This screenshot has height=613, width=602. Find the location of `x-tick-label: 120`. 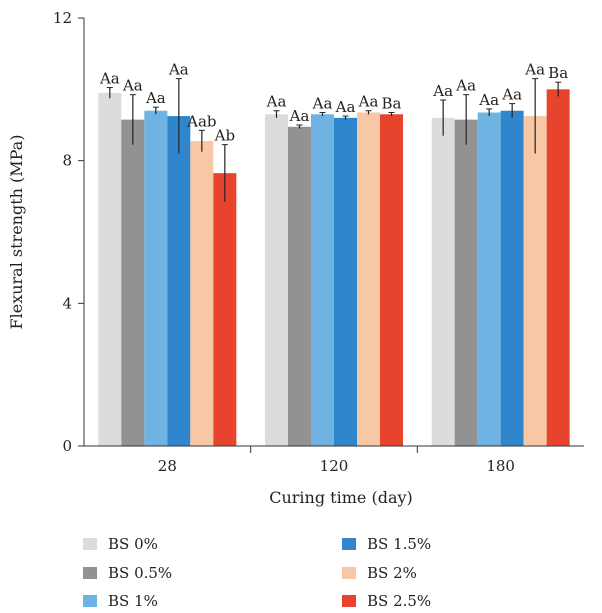

x-tick-label: 120 is located at coordinates (334, 466).